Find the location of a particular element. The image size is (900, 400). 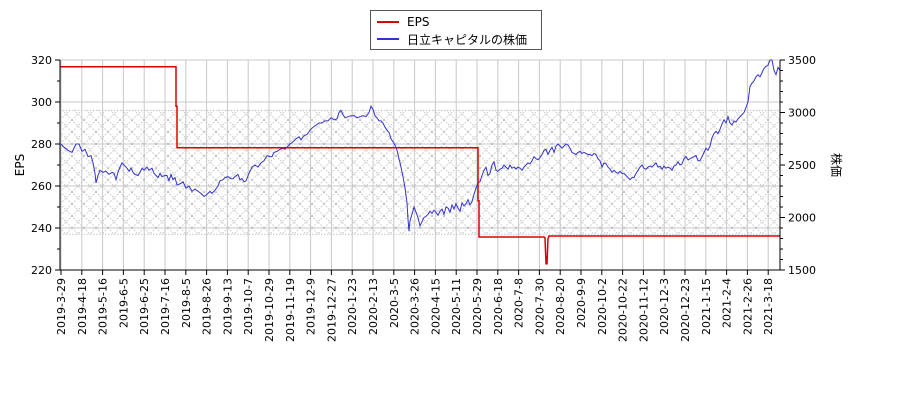

x-tick-label: 2020-2-13 is located at coordinates (373, 306).